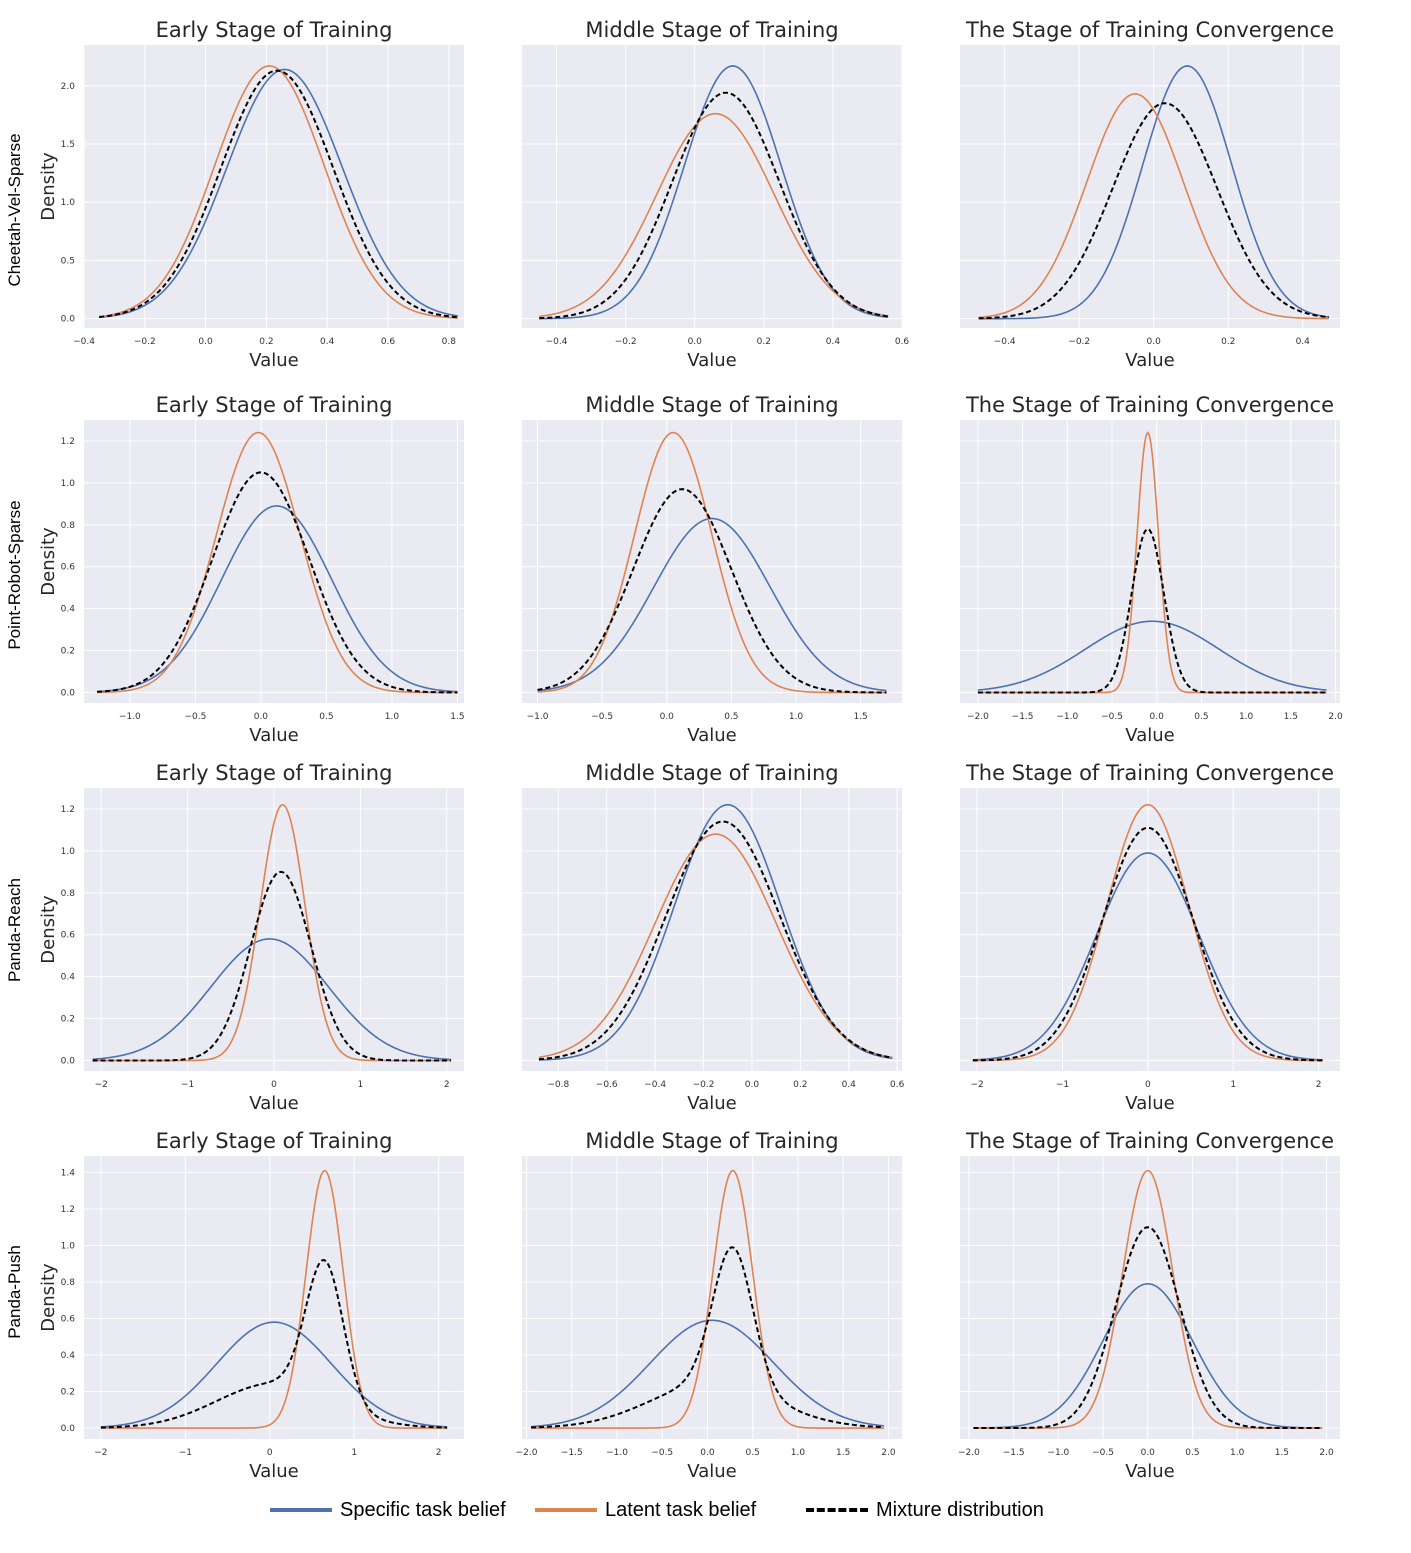 This screenshot has height=1553, width=1411. What do you see at coordinates (68, 526) in the screenshot?
I see `y-tick-label: 0.8` at bounding box center [68, 526].